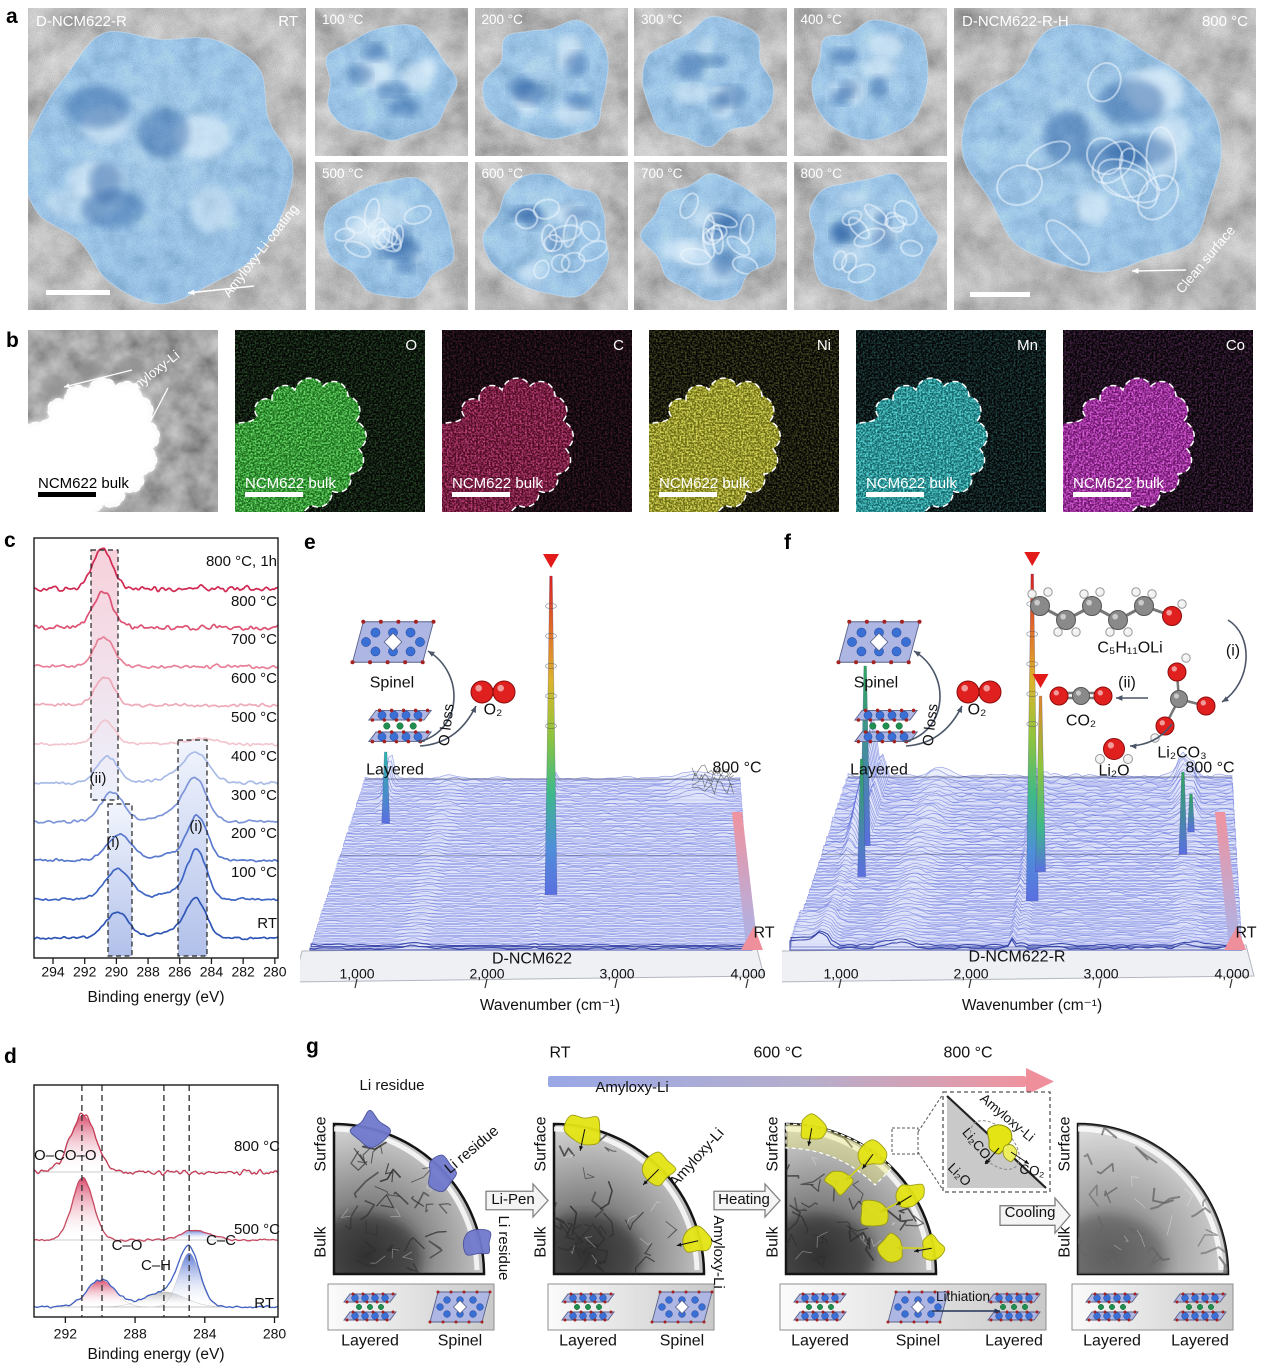 Image resolution: width=1264 pixels, height=1370 pixels. I want to click on layered-label: Layered, so click(395, 770).